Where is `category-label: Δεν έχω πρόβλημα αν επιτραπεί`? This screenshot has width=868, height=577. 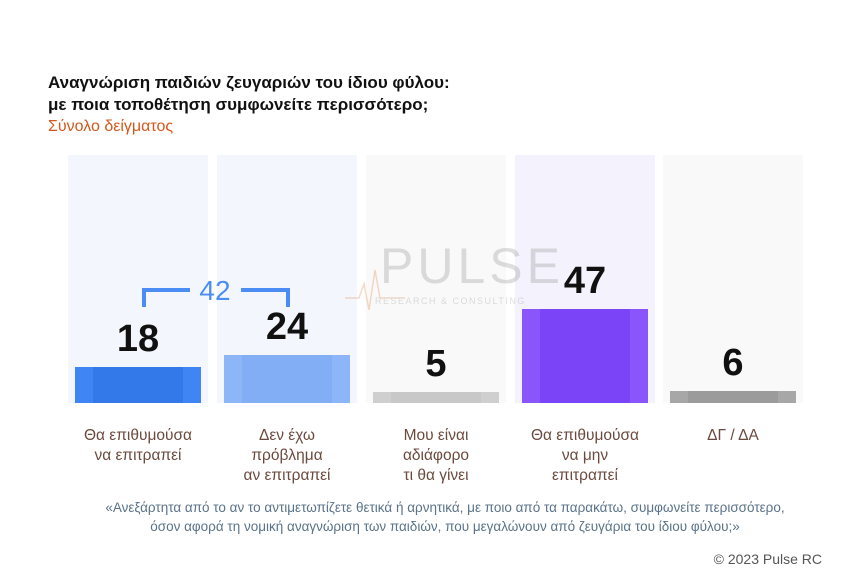
category-label: Δεν έχω πρόβλημα αν επιτραπεί is located at coordinates (287, 456).